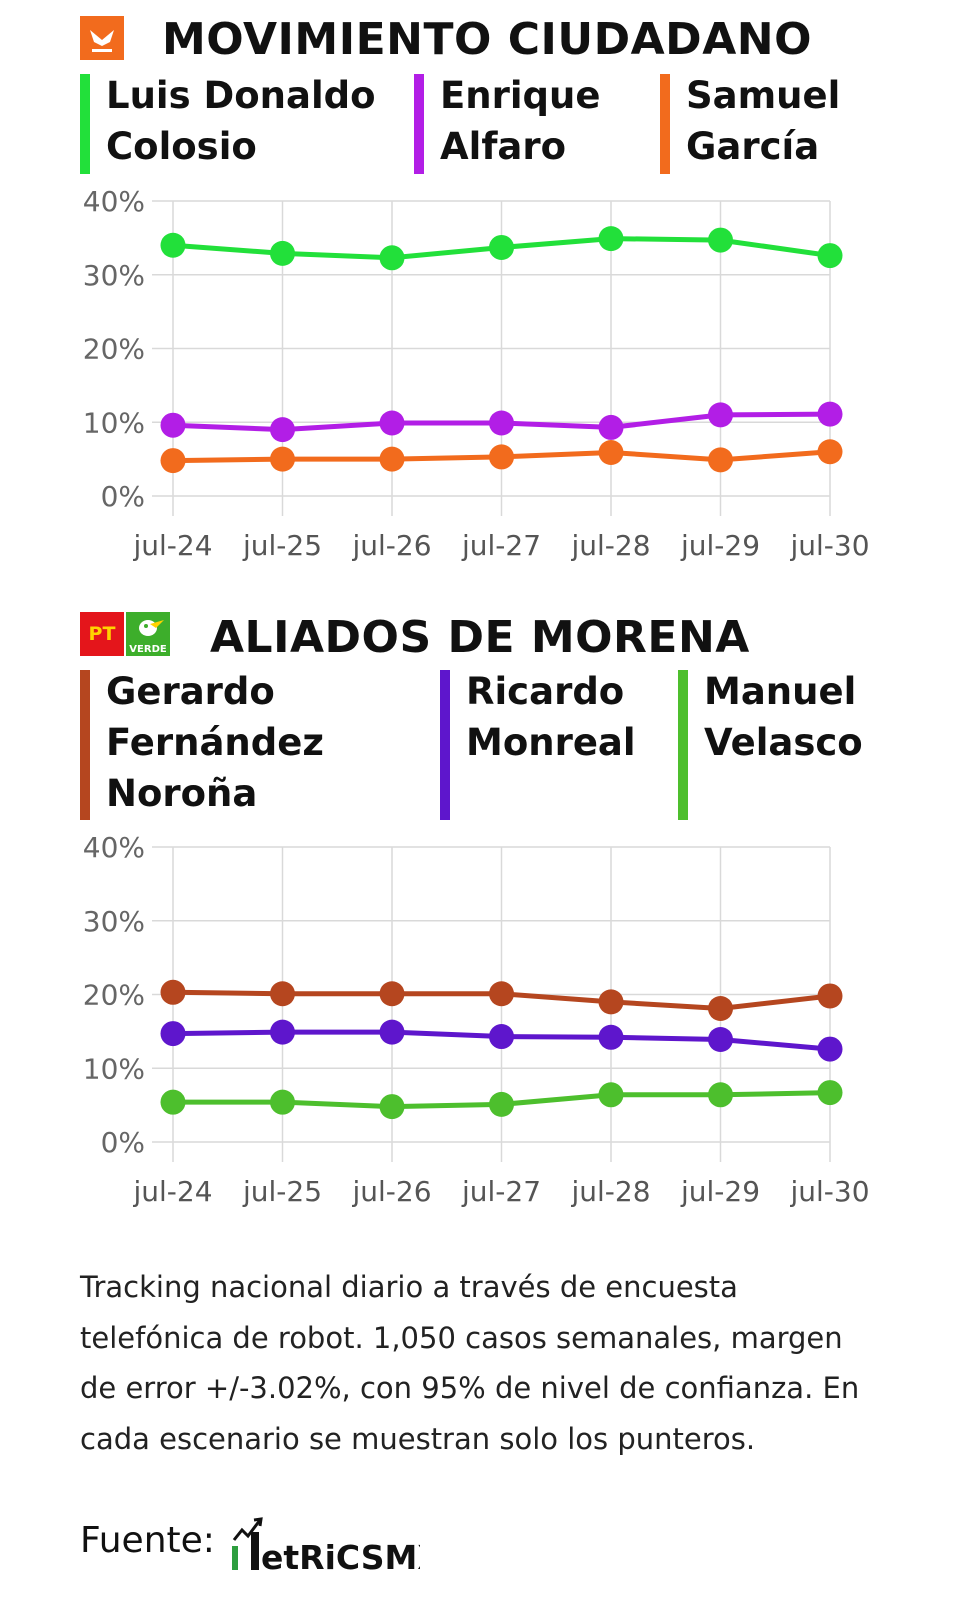 The height and width of the screenshot is (1599, 976). I want to click on legend-label: Fernández, so click(215, 742).